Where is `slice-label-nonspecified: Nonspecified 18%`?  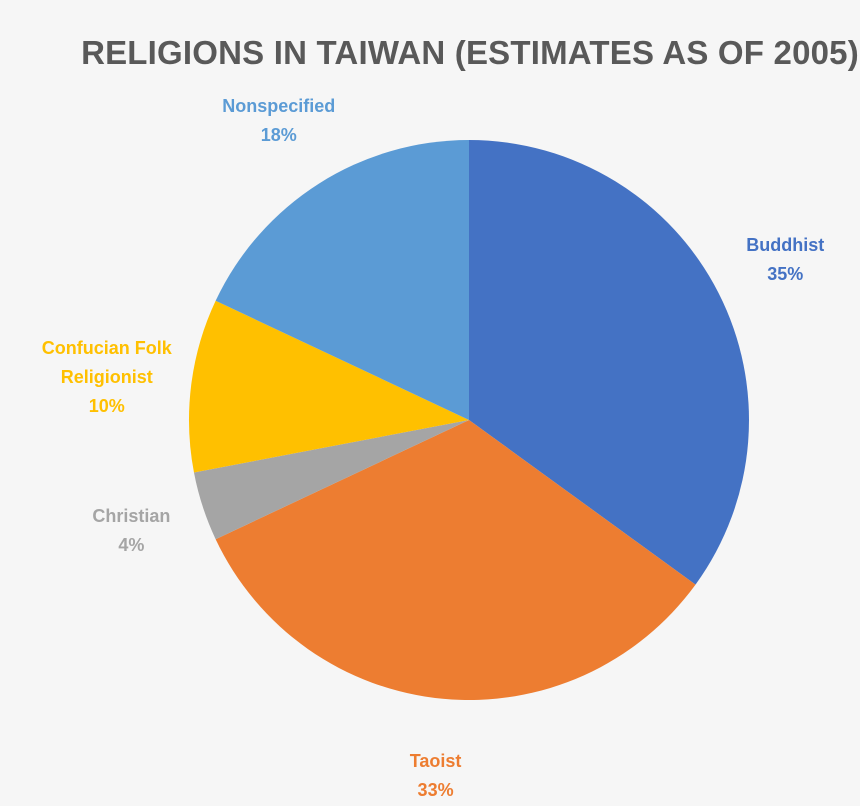 slice-label-nonspecified: Nonspecified 18% is located at coordinates (278, 121).